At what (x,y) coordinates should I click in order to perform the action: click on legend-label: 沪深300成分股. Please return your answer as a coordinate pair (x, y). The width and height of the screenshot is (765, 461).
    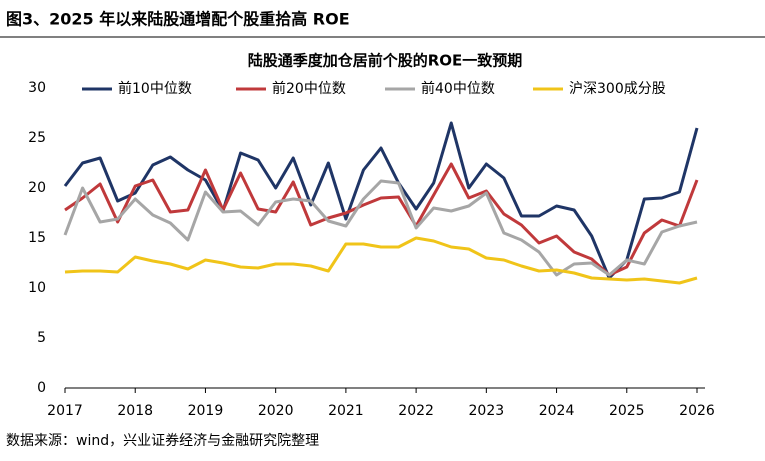
    Looking at the image, I should click on (617, 89).